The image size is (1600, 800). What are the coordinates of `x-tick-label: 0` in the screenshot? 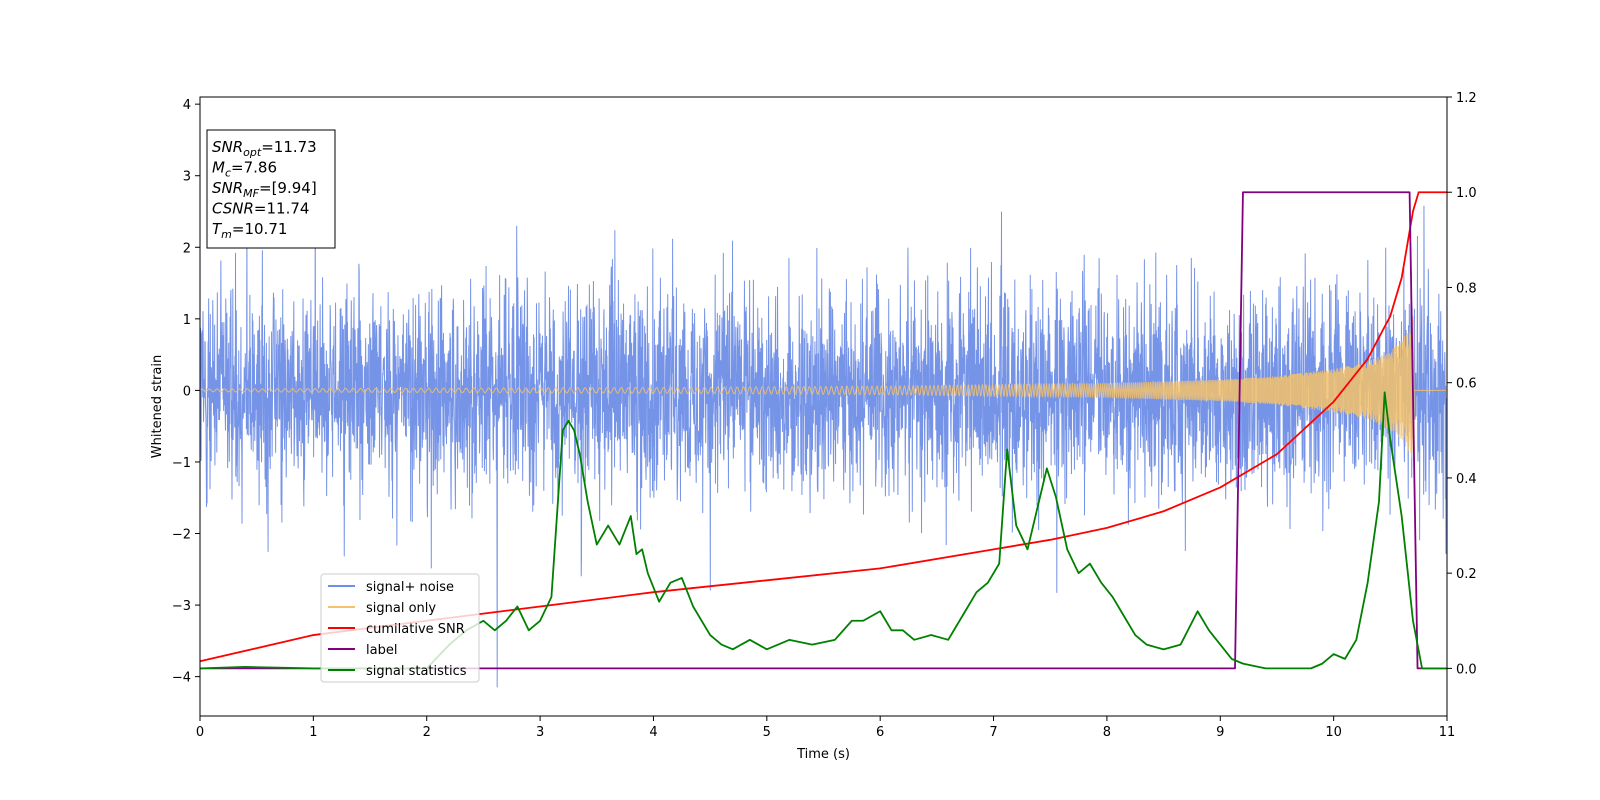 It's located at (200, 732).